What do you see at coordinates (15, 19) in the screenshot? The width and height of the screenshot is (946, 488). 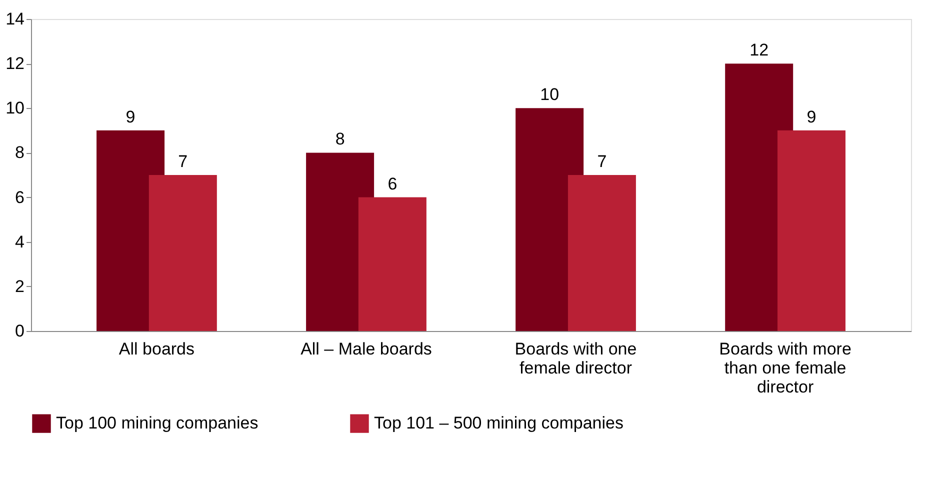 I see `y-tick-label: 14` at bounding box center [15, 19].